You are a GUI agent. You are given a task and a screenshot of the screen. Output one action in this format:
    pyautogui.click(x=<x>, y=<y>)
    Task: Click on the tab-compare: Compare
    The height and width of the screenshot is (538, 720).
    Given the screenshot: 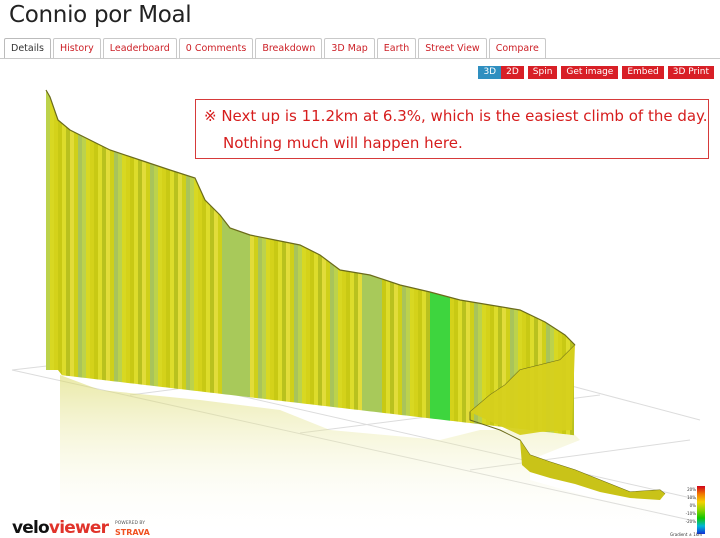 What is the action you would take?
    pyautogui.click(x=517, y=48)
    